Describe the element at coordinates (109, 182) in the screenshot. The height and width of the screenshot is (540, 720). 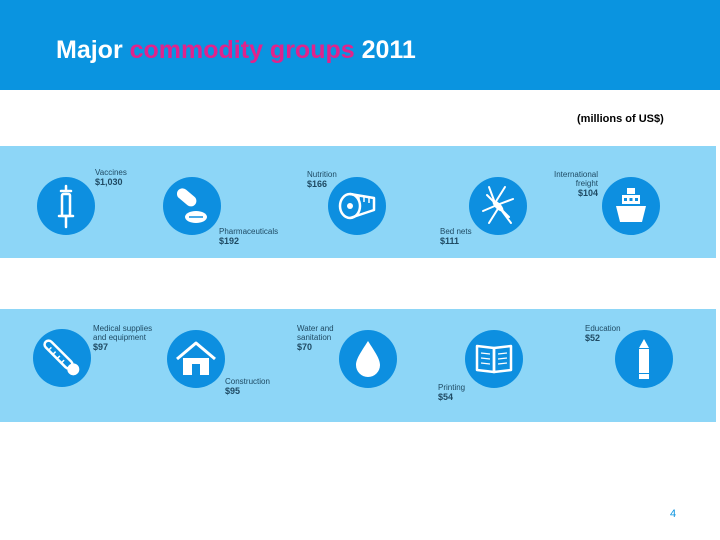
I see `commodity-amount: $1,030` at that location.